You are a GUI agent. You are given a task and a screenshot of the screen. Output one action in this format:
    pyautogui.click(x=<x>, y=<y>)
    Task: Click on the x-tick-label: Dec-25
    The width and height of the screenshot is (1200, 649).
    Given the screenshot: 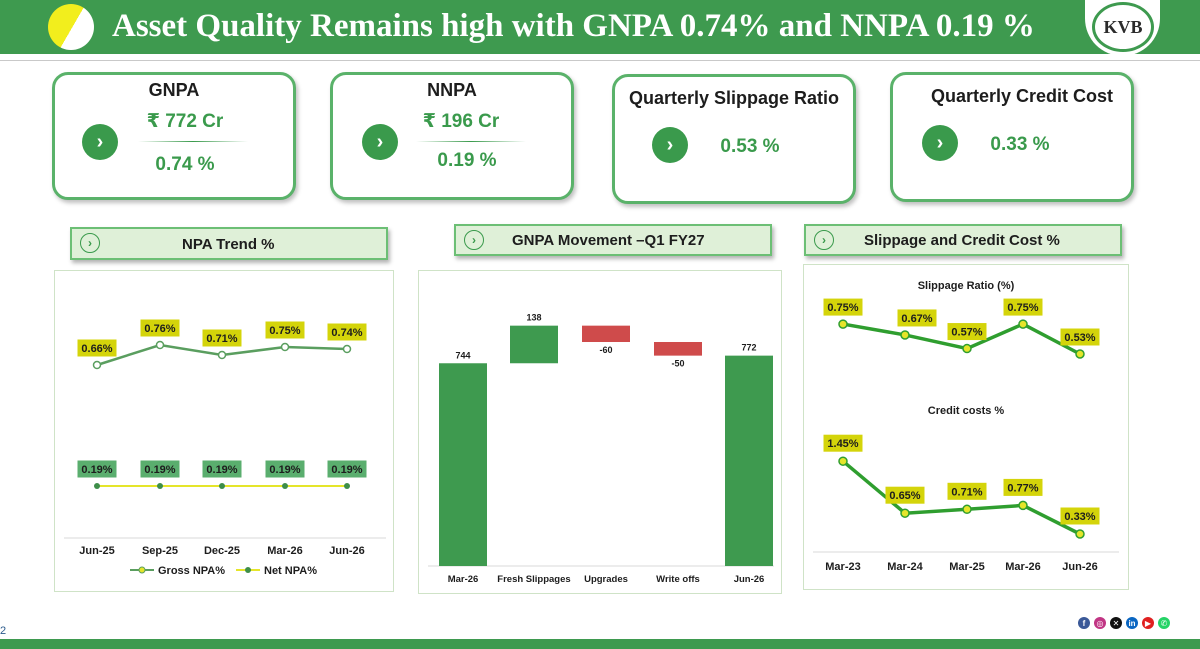 What is the action you would take?
    pyautogui.click(x=222, y=551)
    